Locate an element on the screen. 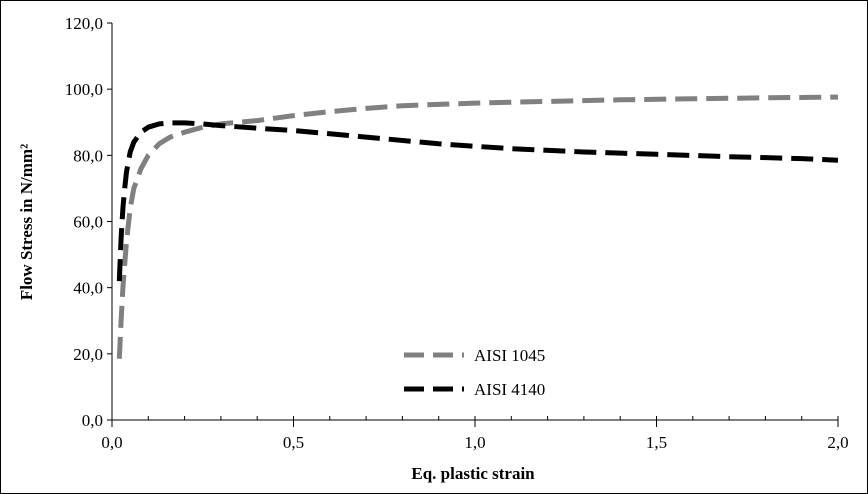  y-axis-title: Flow Stress in N/mm² is located at coordinates (26, 222).